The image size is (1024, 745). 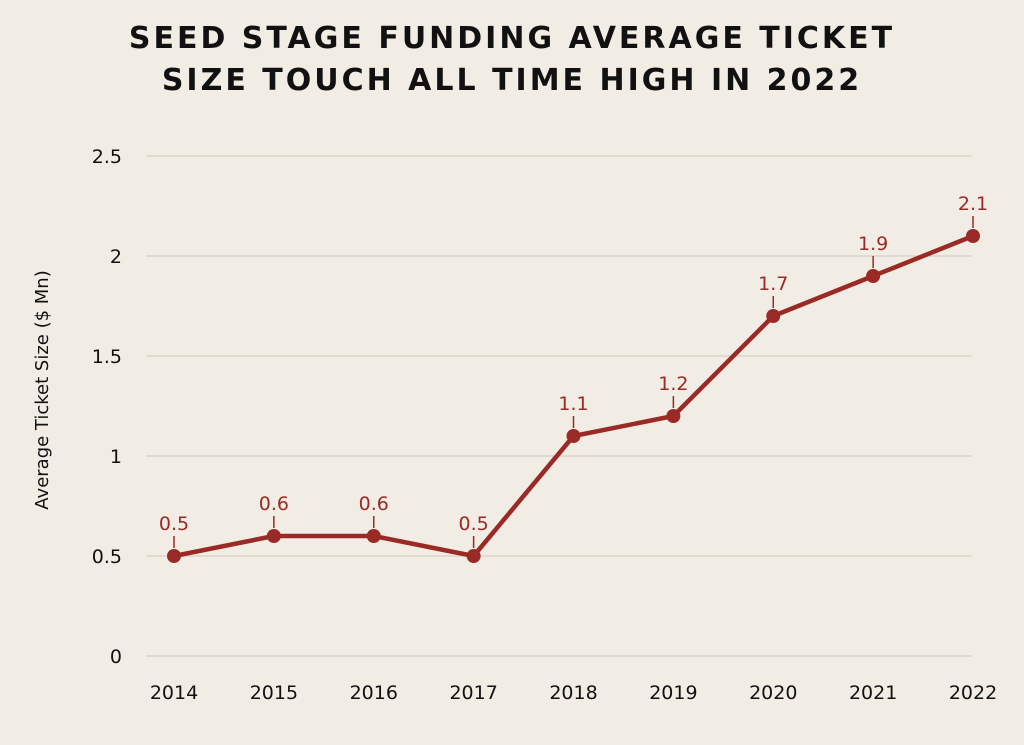 I want to click on chart-title-line-1: SEED STAGE FUNDING AVERAGE TICKET, so click(x=512, y=38).